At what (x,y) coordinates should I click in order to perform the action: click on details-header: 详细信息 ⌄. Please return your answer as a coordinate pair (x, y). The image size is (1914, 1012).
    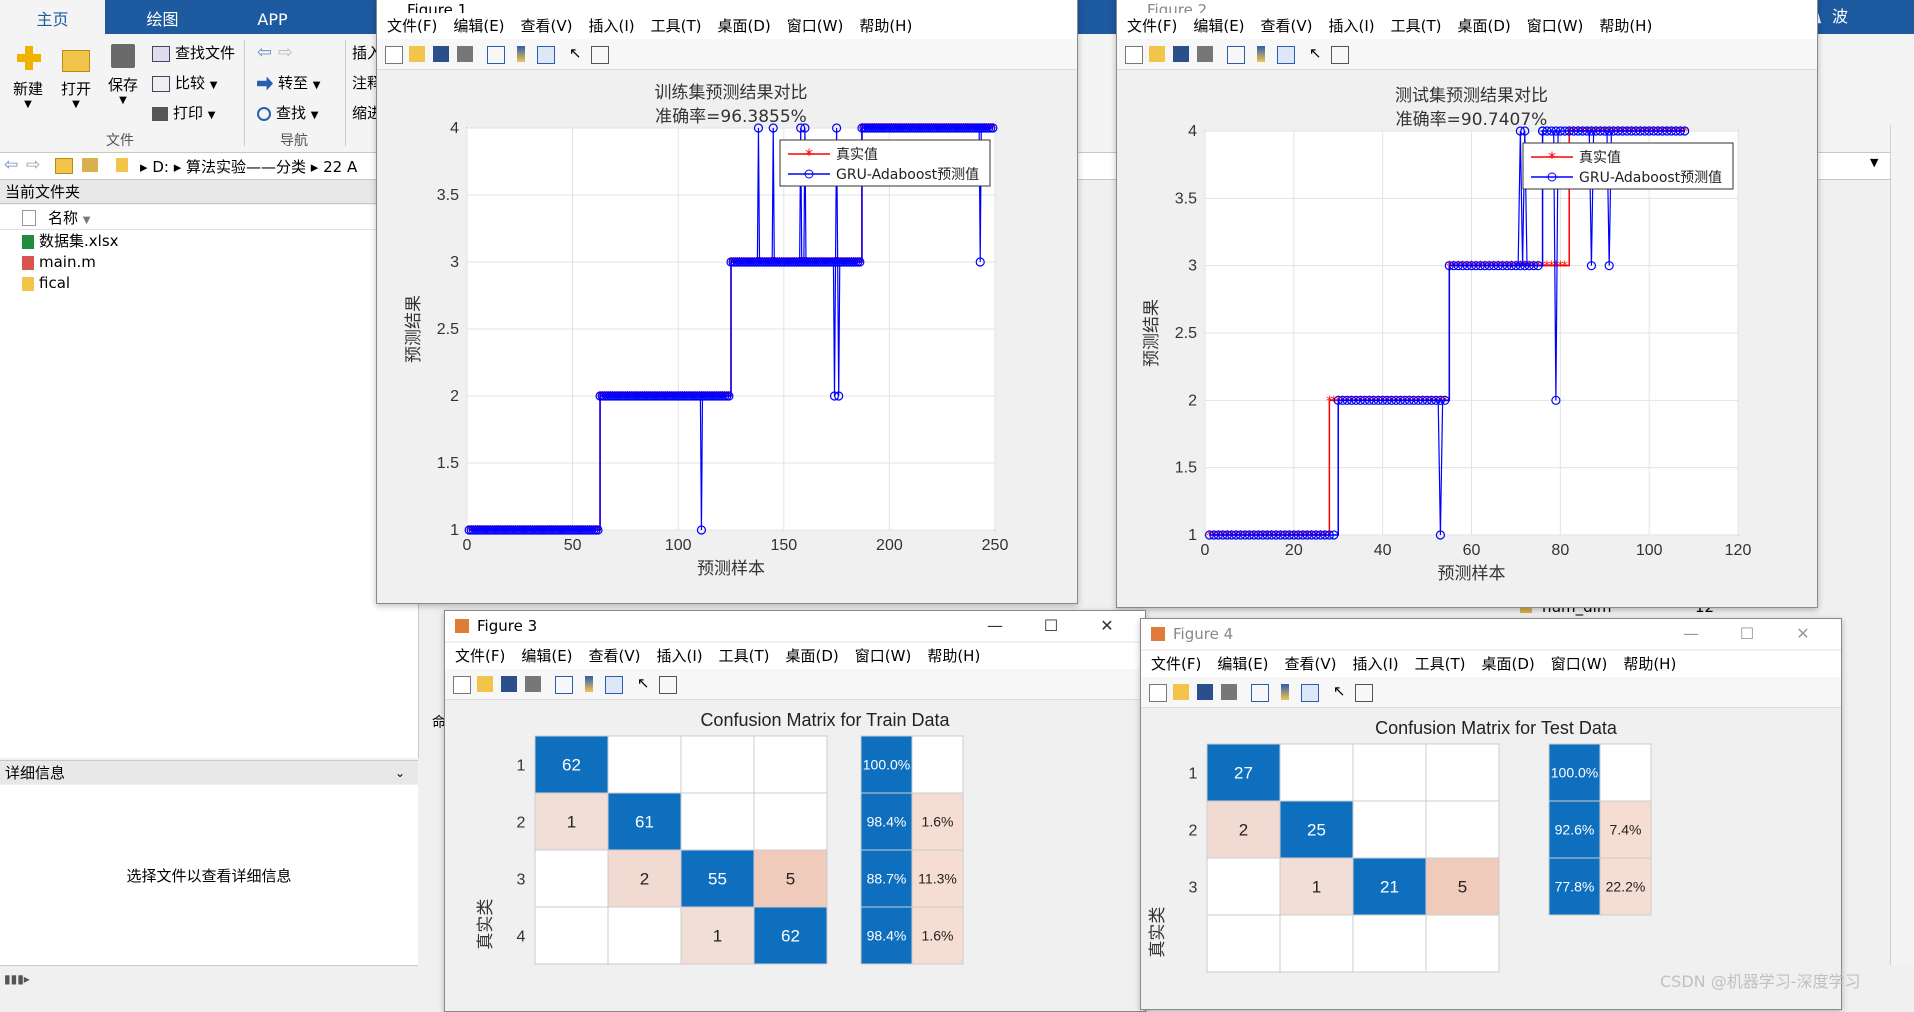
    Looking at the image, I should click on (209, 772).